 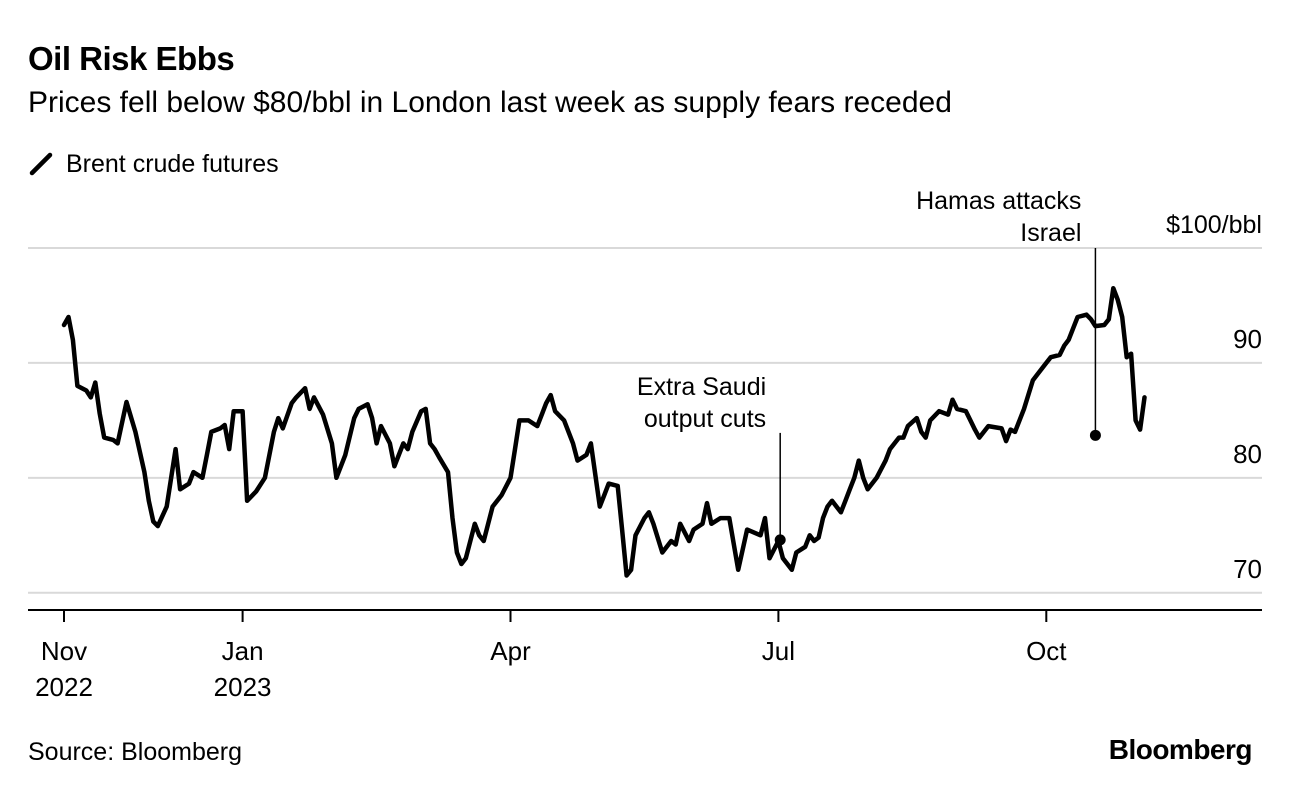 What do you see at coordinates (135, 752) in the screenshot?
I see `source-note: Source: Bloomberg` at bounding box center [135, 752].